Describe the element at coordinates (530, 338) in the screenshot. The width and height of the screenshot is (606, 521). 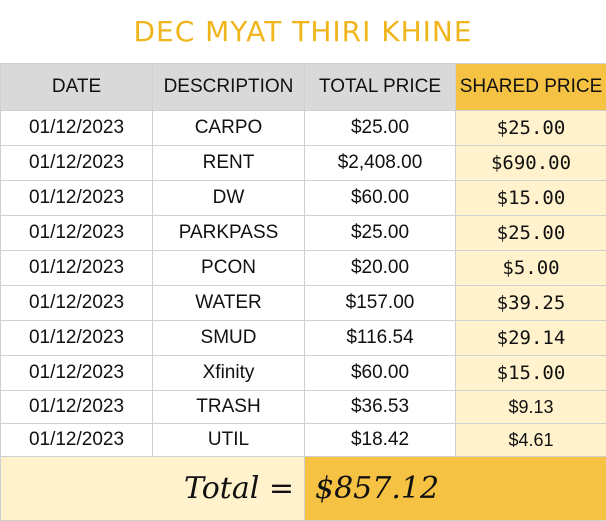
I see `shared-price-cell: $29.14` at that location.